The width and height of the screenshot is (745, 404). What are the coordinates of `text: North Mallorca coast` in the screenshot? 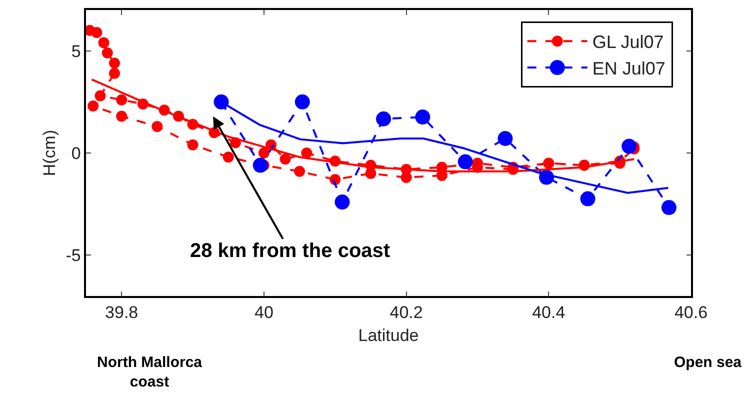 It's located at (150, 372).